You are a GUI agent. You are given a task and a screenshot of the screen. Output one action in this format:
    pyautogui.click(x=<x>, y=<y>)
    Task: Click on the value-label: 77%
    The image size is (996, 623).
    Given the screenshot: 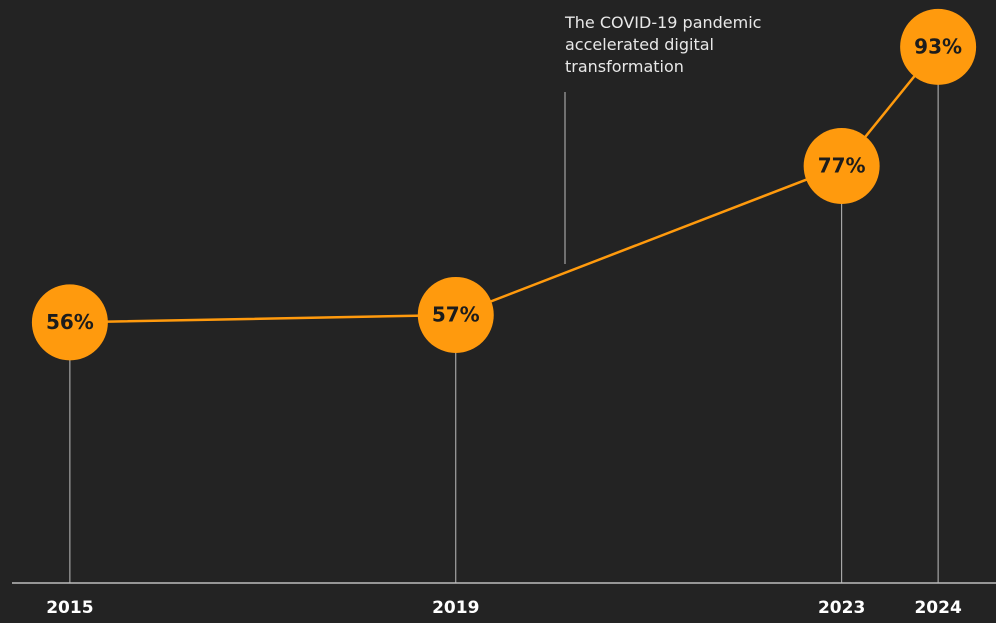 What is the action you would take?
    pyautogui.click(x=842, y=166)
    